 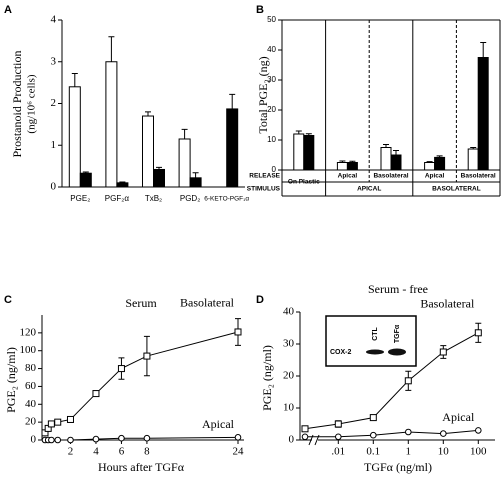 I want to click on x-tick-label: TxB₂, so click(x=153, y=198).